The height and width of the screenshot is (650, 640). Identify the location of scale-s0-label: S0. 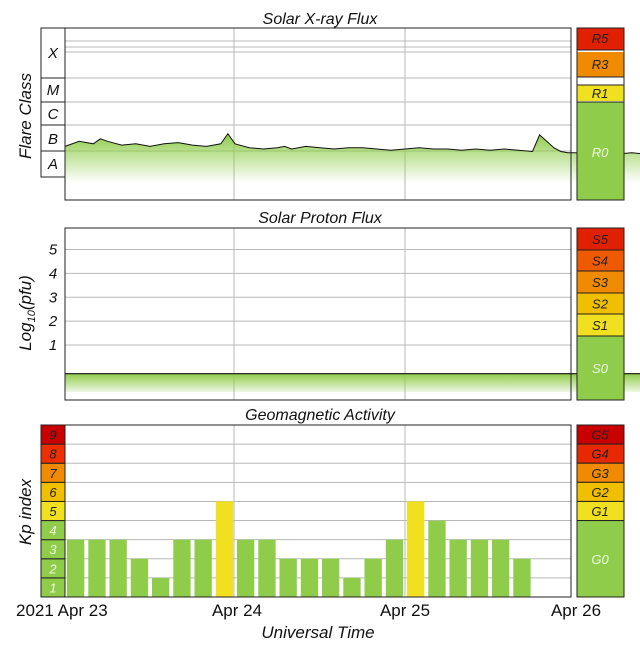
(600, 368).